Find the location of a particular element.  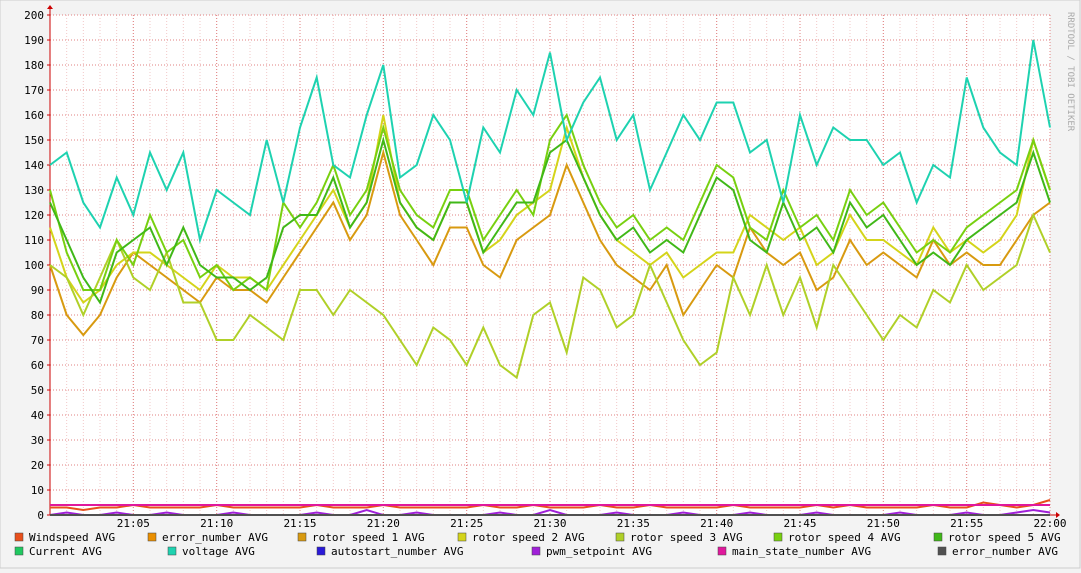

y-tick-label: 140 is located at coordinates (34, 165).